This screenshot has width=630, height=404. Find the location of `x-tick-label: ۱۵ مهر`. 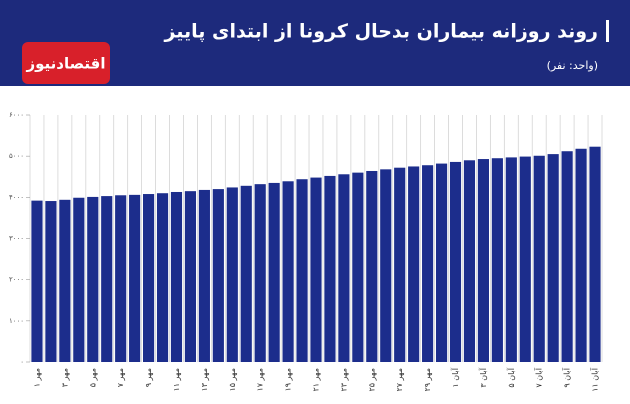

x-tick-label: ۱۵ مهر is located at coordinates (232, 380).